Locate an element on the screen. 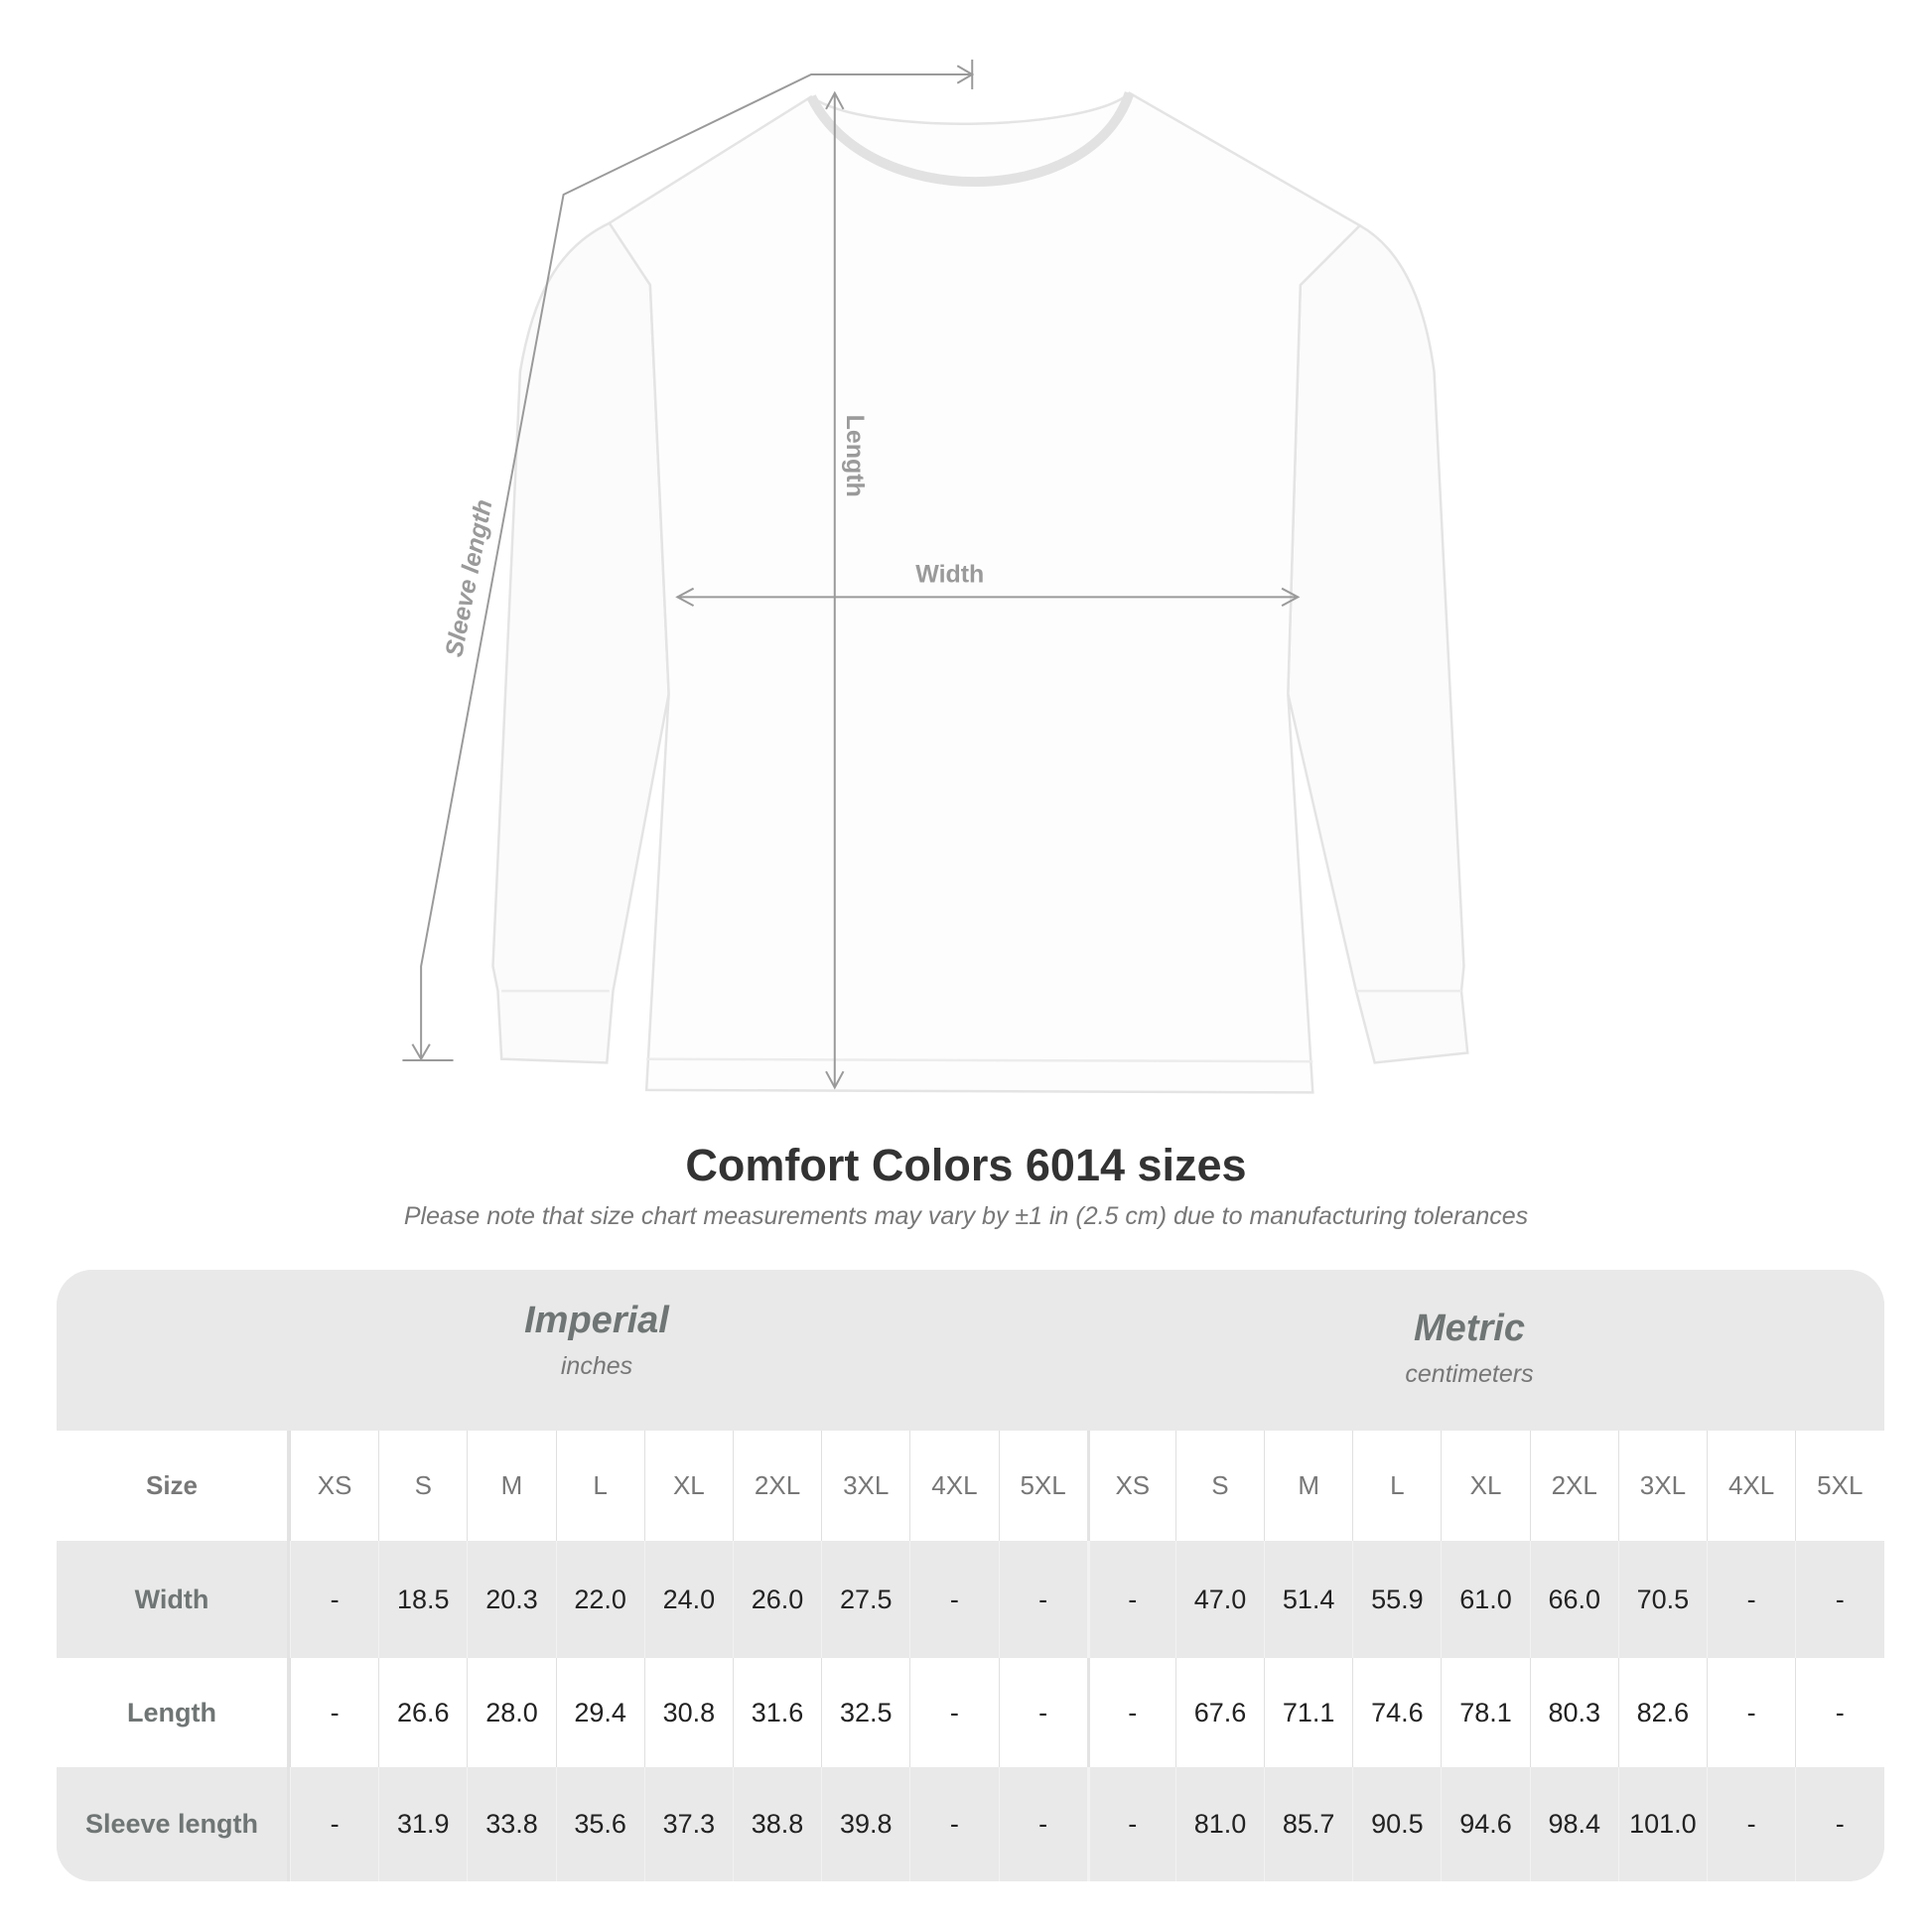 Image resolution: width=1932 pixels, height=1932 pixels. metric-value-cell: 80.3 is located at coordinates (1573, 1713).